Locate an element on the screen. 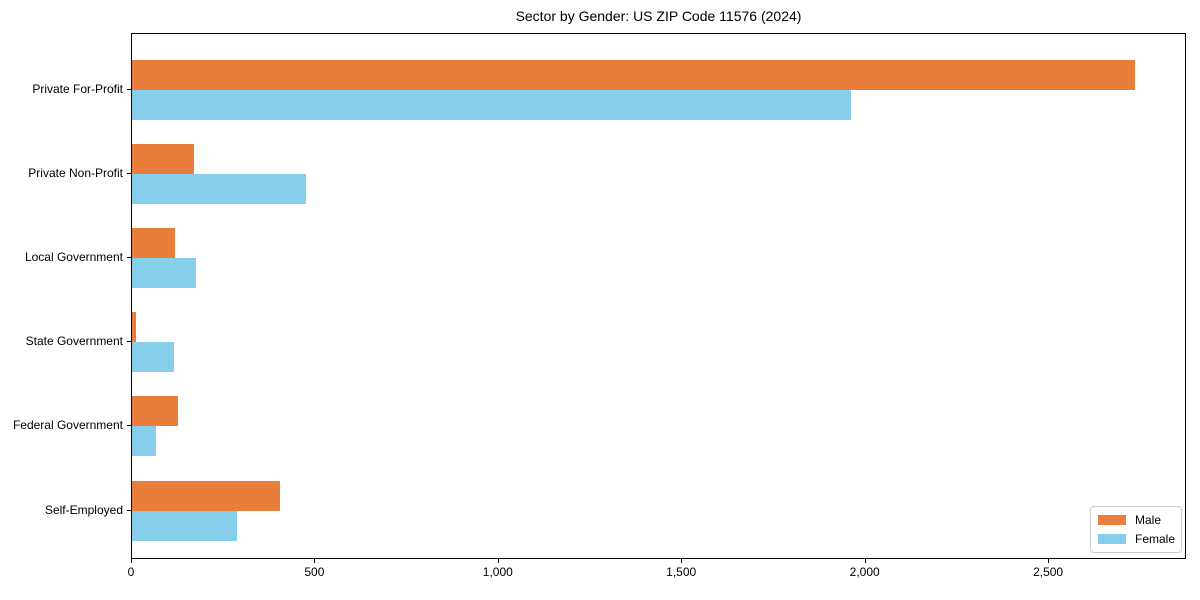 This screenshot has height=600, width=1200. y-tick-label-private-non-profit: Private Non-Profit is located at coordinates (75, 172).